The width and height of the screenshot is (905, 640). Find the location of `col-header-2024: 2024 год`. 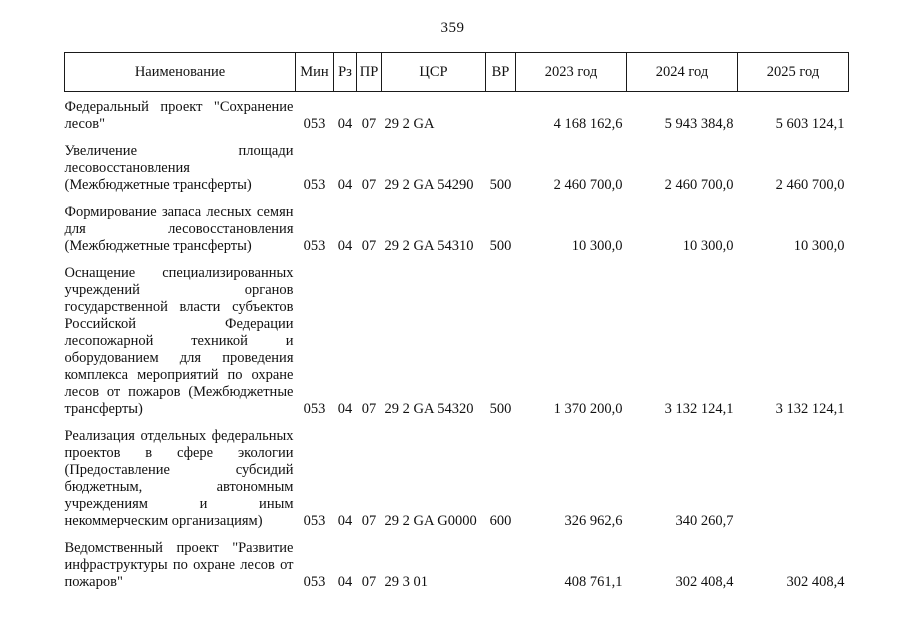

col-header-2024: 2024 год is located at coordinates (682, 72).